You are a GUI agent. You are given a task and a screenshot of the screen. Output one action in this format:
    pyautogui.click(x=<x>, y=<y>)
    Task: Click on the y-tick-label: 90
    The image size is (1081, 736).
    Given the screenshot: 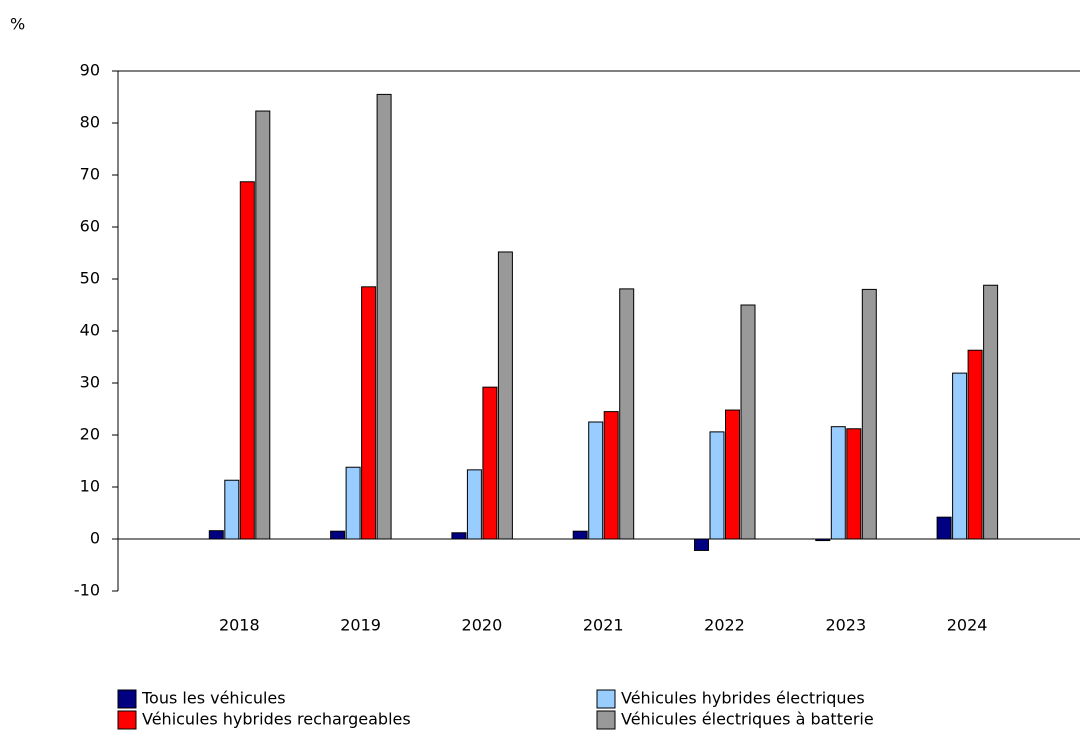 What is the action you would take?
    pyautogui.click(x=90, y=70)
    